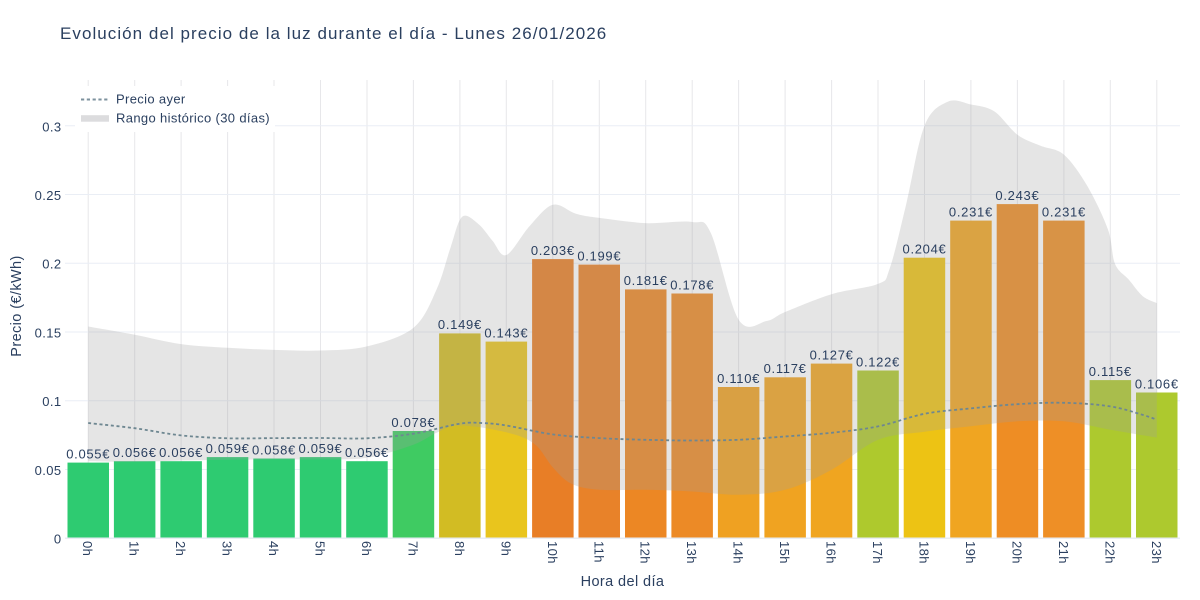  What do you see at coordinates (1109, 552) in the screenshot?
I see `svg-text: 22h` at bounding box center [1109, 552].